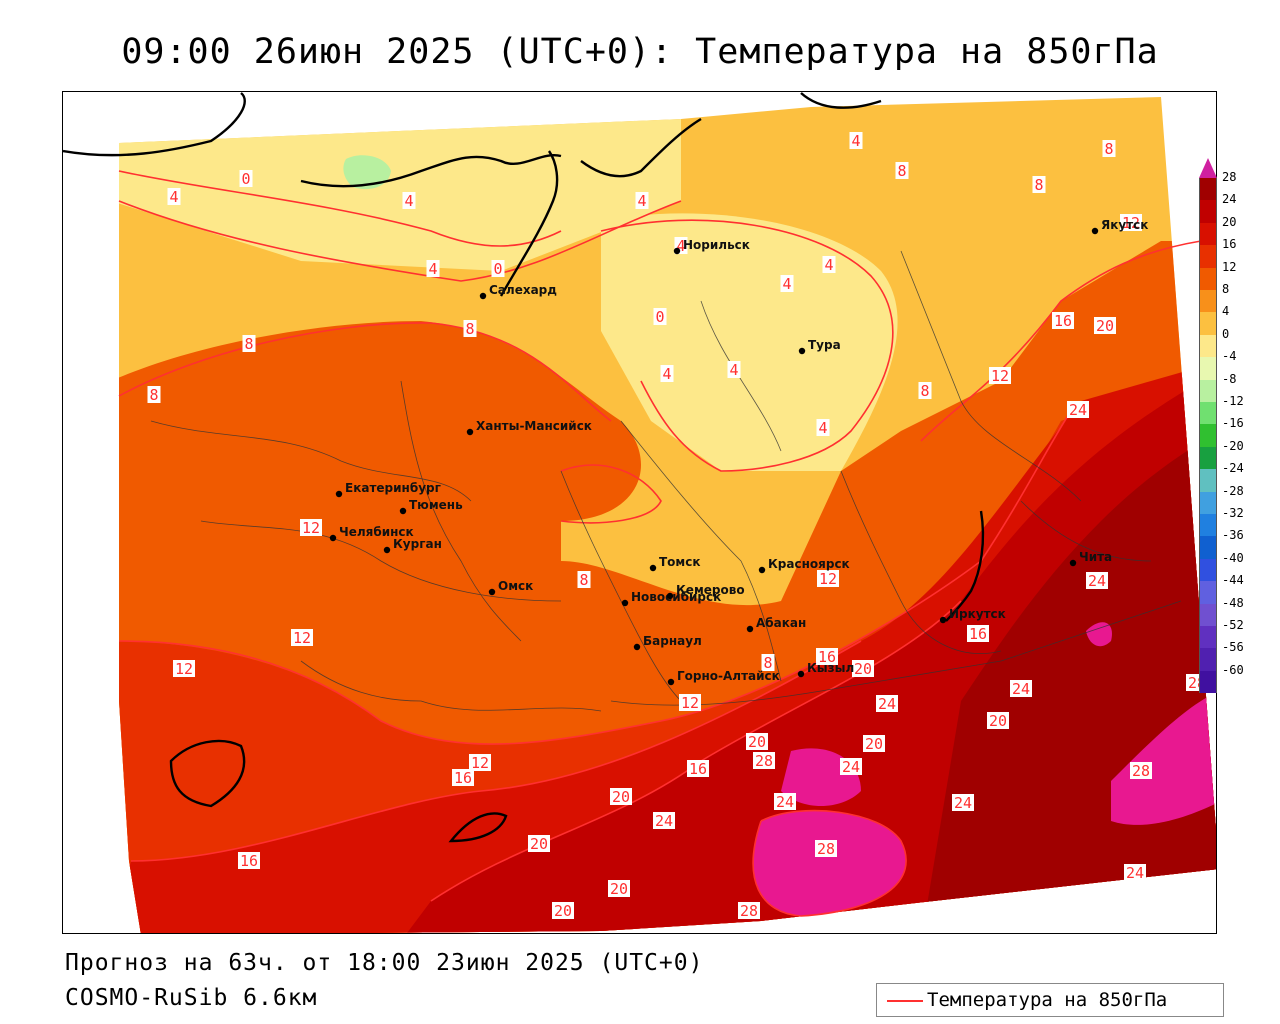 The width and height of the screenshot is (1280, 1024). Describe the element at coordinates (431, 506) in the screenshot. I see `city-marker: Тюмень` at that location.